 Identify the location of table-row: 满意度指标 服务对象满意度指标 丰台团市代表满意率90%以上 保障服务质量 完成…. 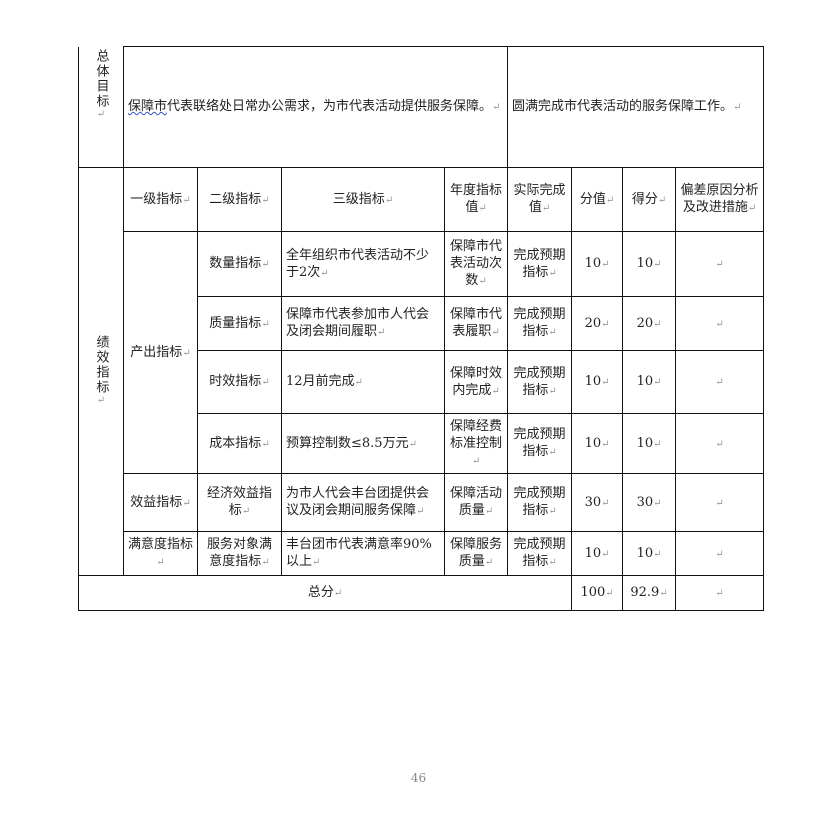
(422, 553).